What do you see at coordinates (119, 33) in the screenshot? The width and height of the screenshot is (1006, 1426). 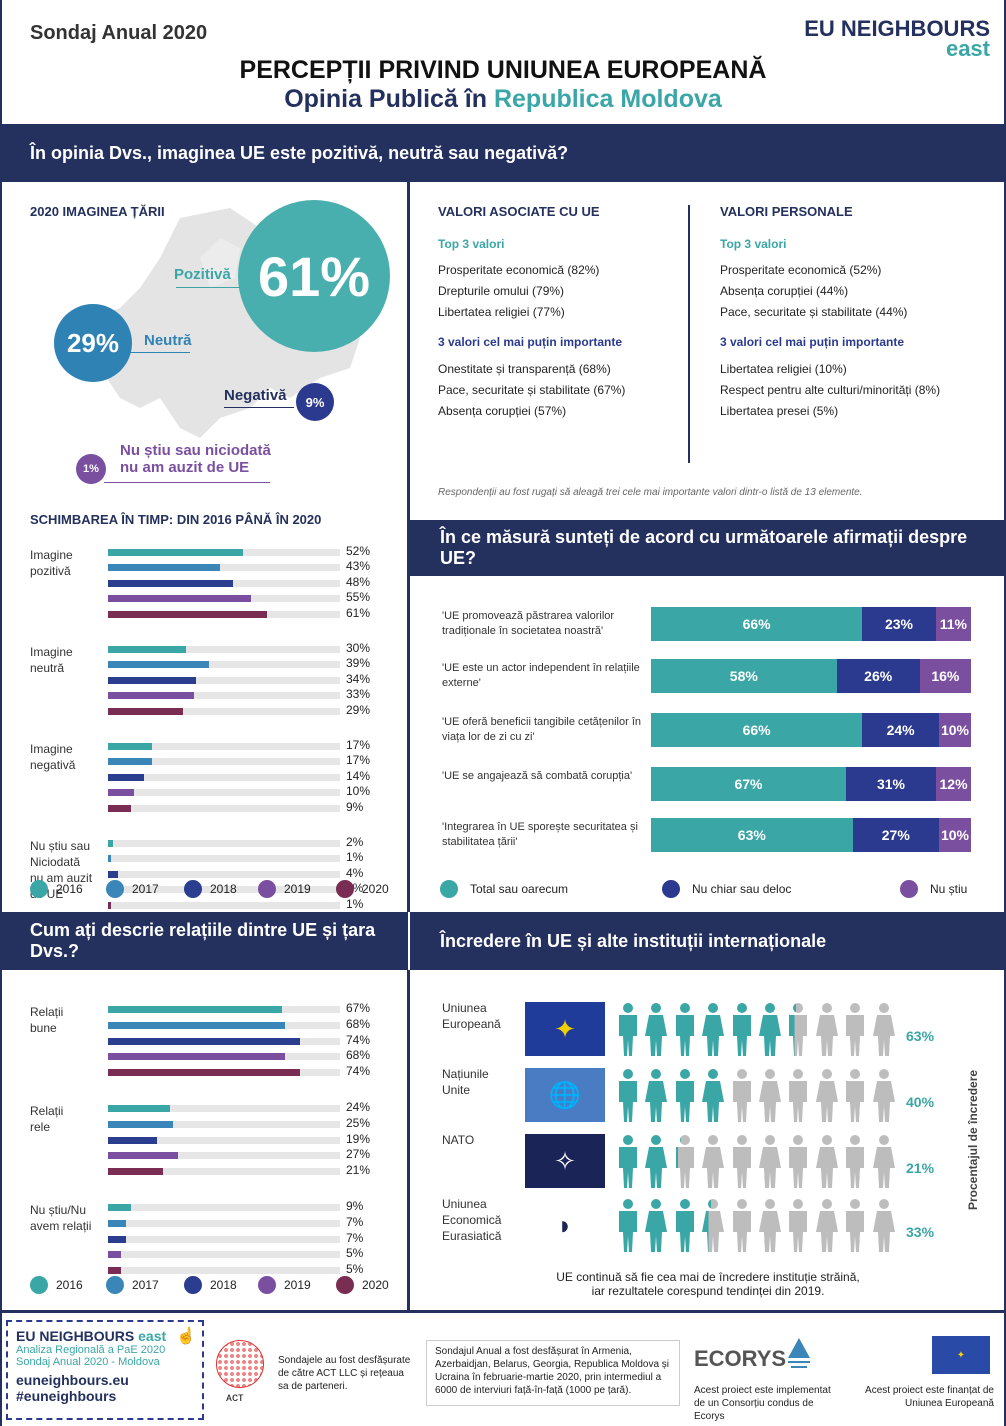 I see `survey-title: Sondaj Anual 2020` at bounding box center [119, 33].